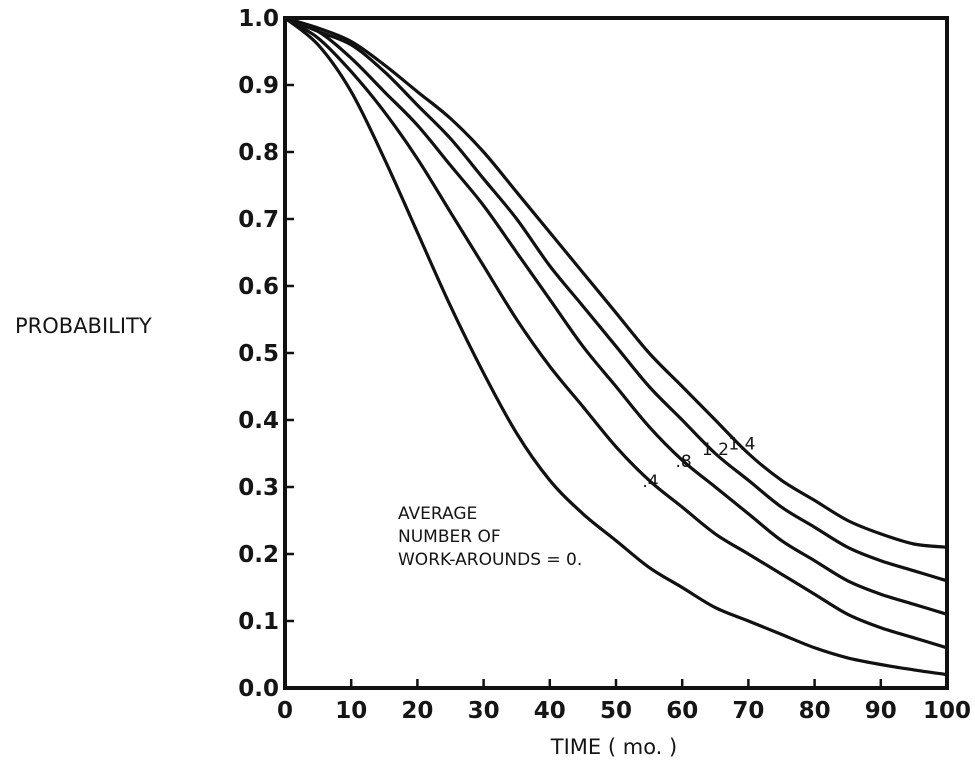 The width and height of the screenshot is (975, 763). I want to click on x-tick-label: 50, so click(616, 711).